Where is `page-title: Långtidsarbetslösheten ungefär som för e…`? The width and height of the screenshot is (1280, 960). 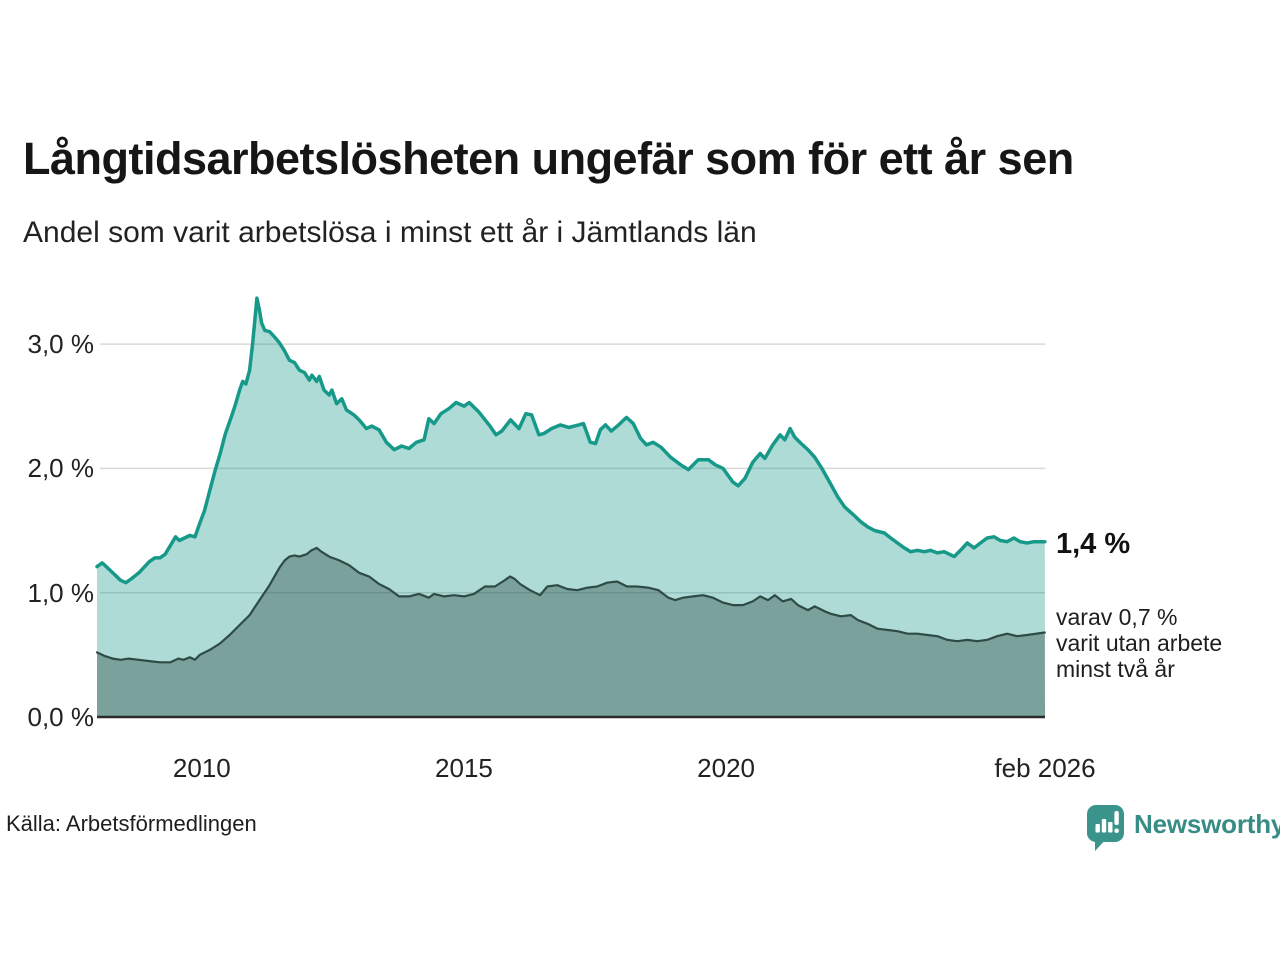 page-title: Långtidsarbetslösheten ungefär som för e… is located at coordinates (548, 158).